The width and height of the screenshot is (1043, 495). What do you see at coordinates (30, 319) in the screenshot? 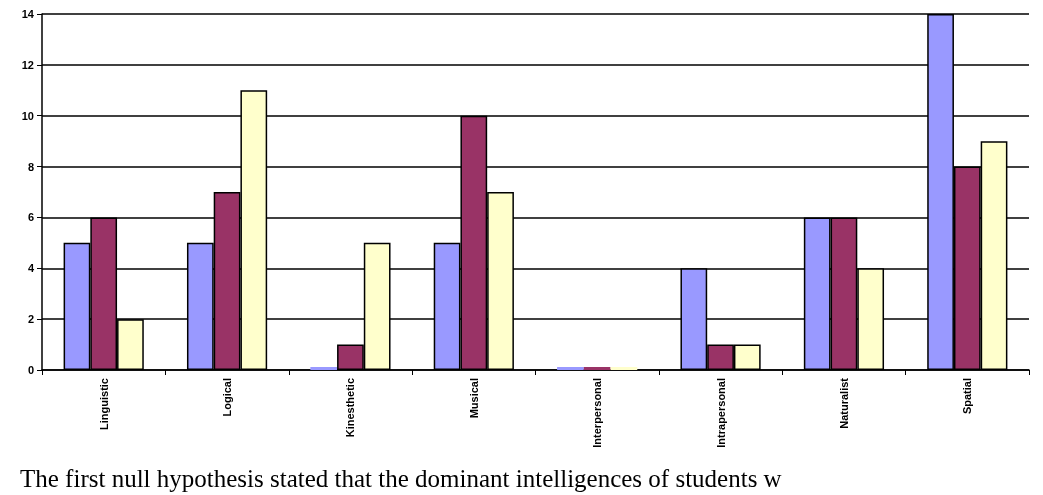
I see `y-tick-label: 2` at bounding box center [30, 319].